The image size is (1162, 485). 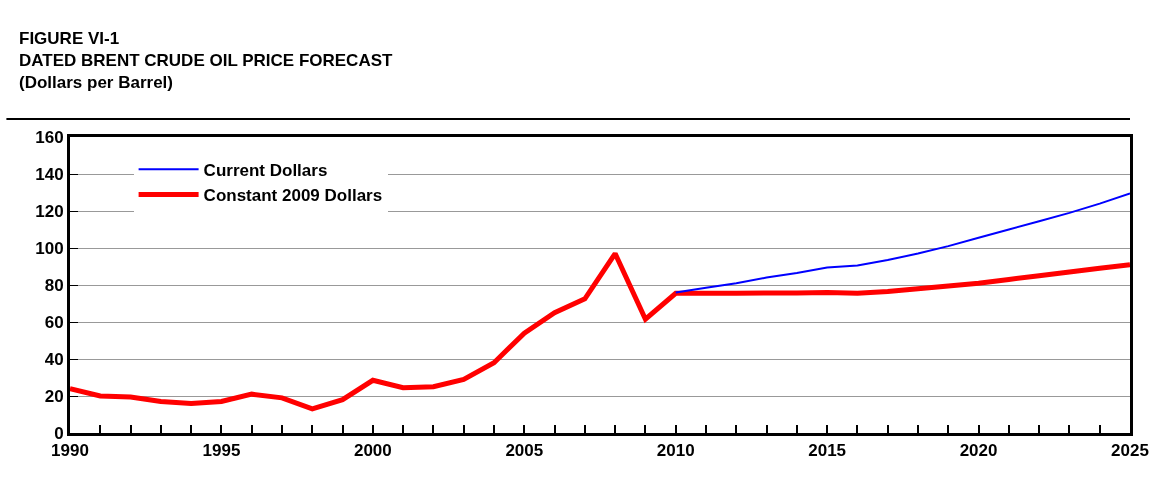 What do you see at coordinates (49, 174) in the screenshot?
I see `y-tick-label: 140` at bounding box center [49, 174].